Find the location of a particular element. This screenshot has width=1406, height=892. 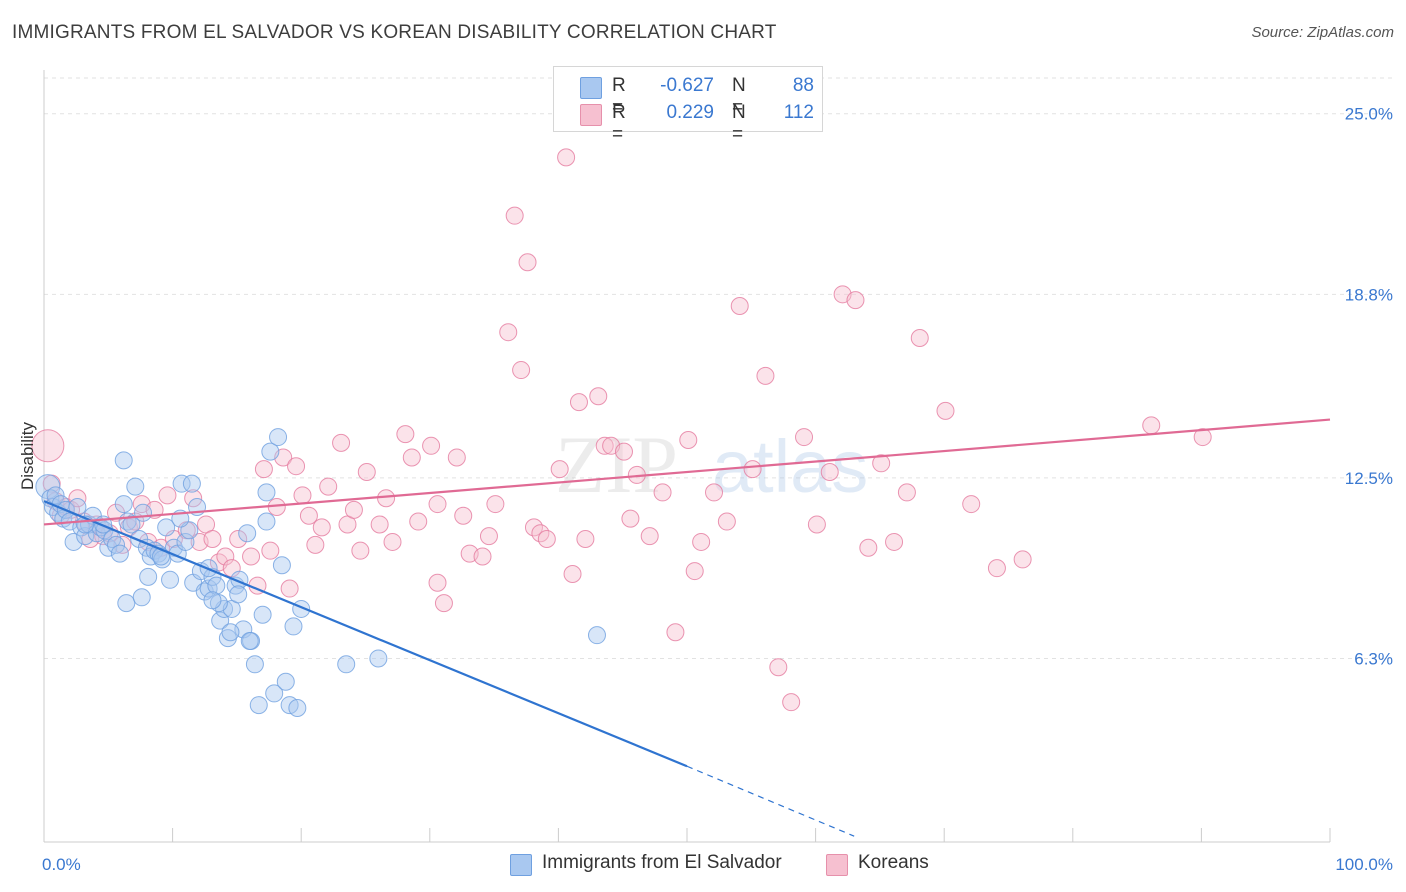

y-tick-label: 12.5% is located at coordinates (1369, 478).